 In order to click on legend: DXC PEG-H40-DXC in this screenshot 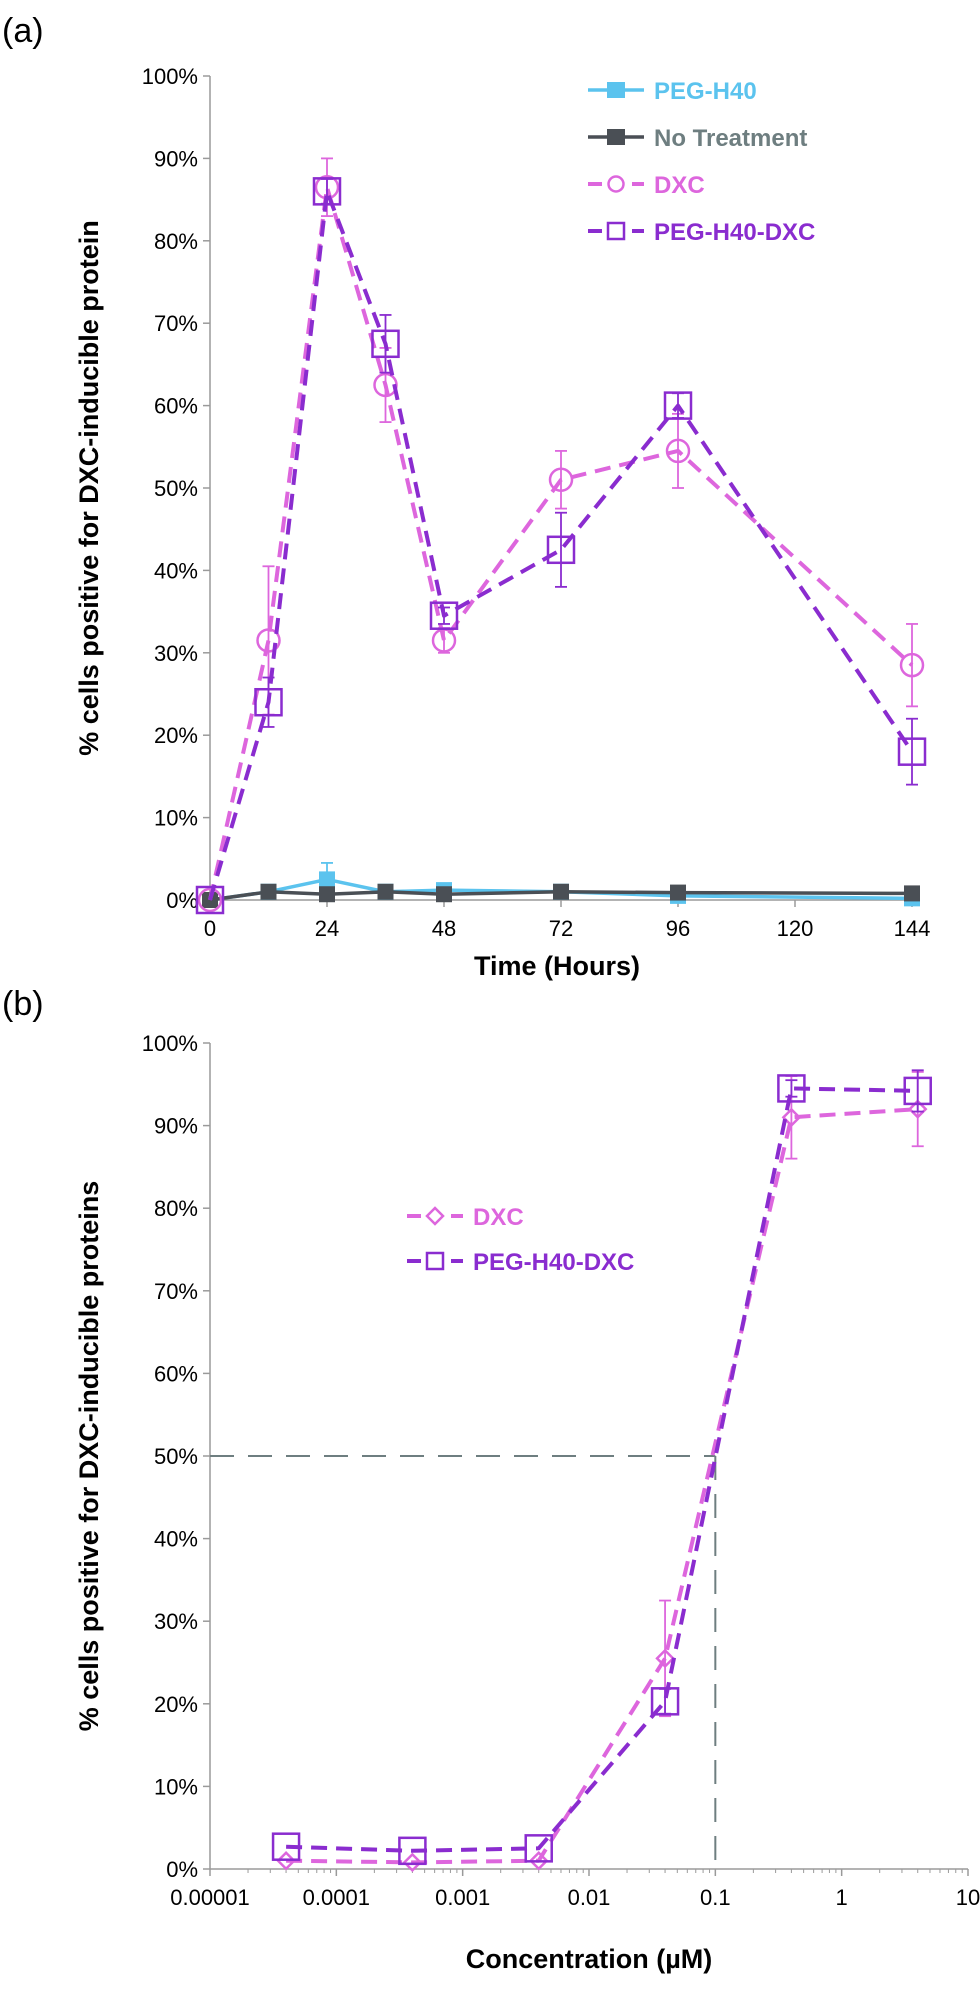, I will do `click(520, 1240)`.